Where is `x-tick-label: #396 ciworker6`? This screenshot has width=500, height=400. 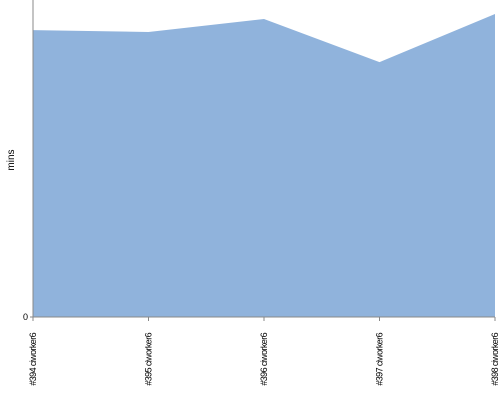
x-tick-label: #396 ciworker6 is located at coordinates (264, 358).